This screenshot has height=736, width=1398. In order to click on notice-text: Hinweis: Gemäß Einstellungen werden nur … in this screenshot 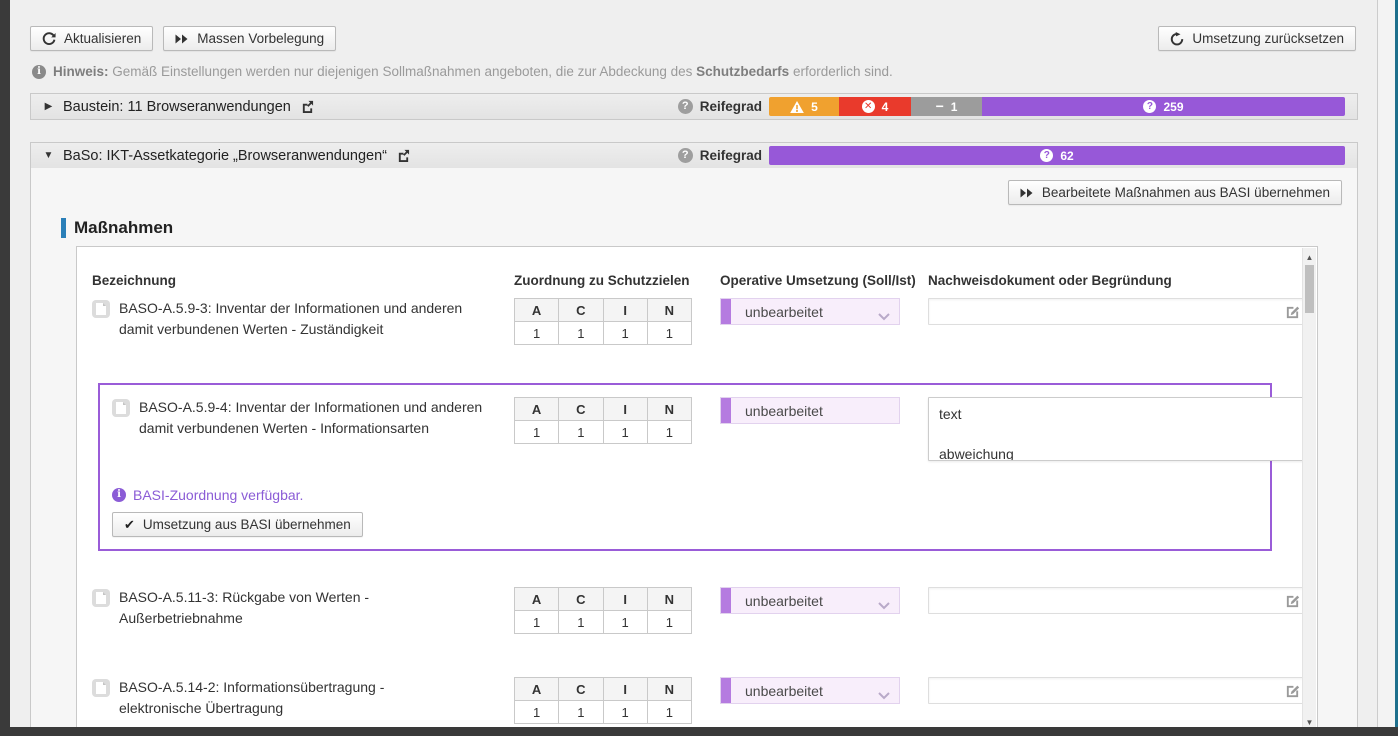, I will do `click(473, 71)`.